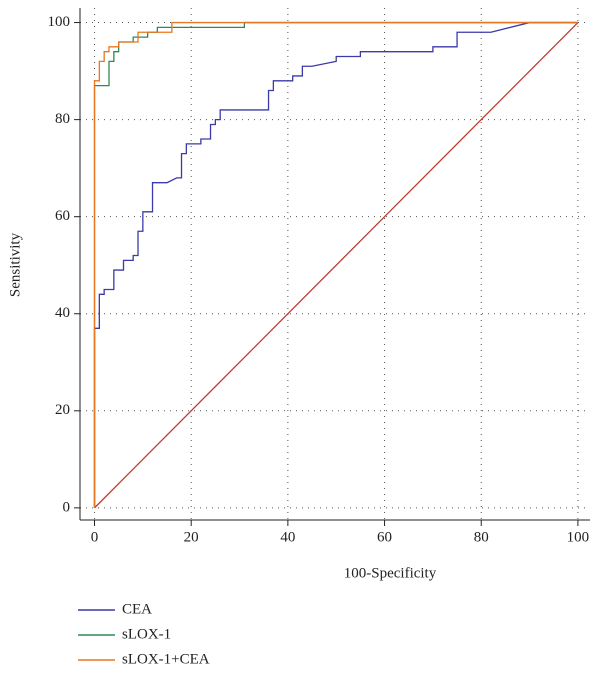 This screenshot has width=595, height=680. I want to click on y-axis-label: Sensitivity, so click(15, 264).